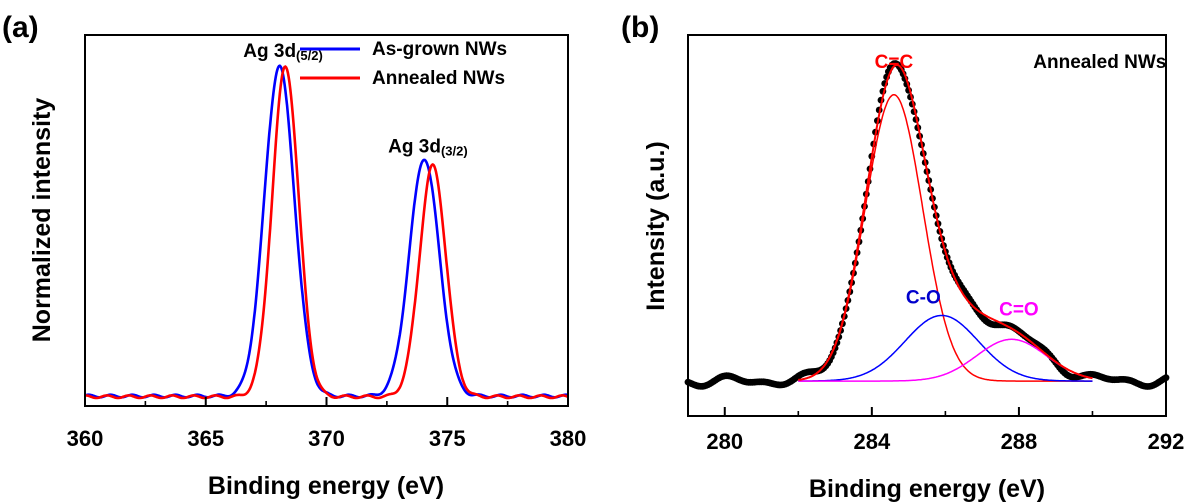 The image size is (1198, 504). I want to click on panel-b-y-axis-title: Intensity (a.u.), so click(656, 225).